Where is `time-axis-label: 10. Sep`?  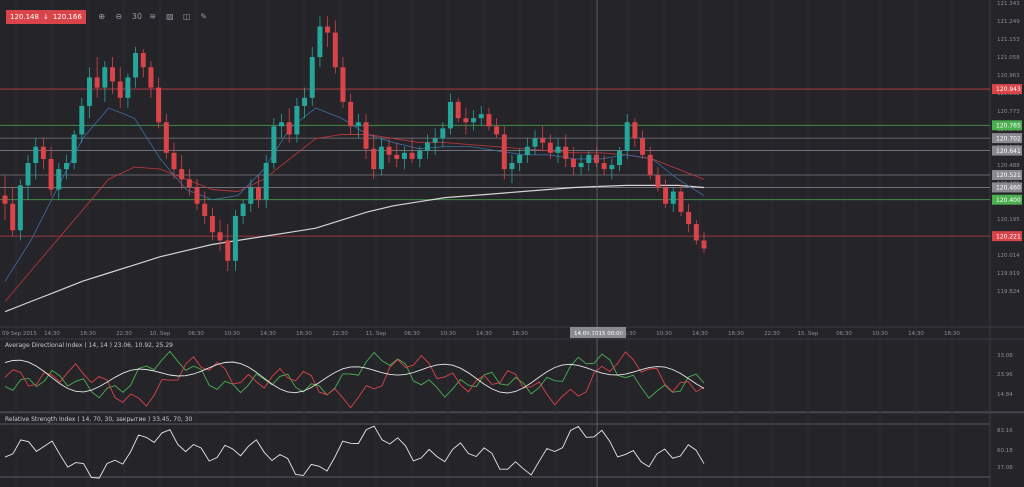 time-axis-label: 10. Sep is located at coordinates (160, 334).